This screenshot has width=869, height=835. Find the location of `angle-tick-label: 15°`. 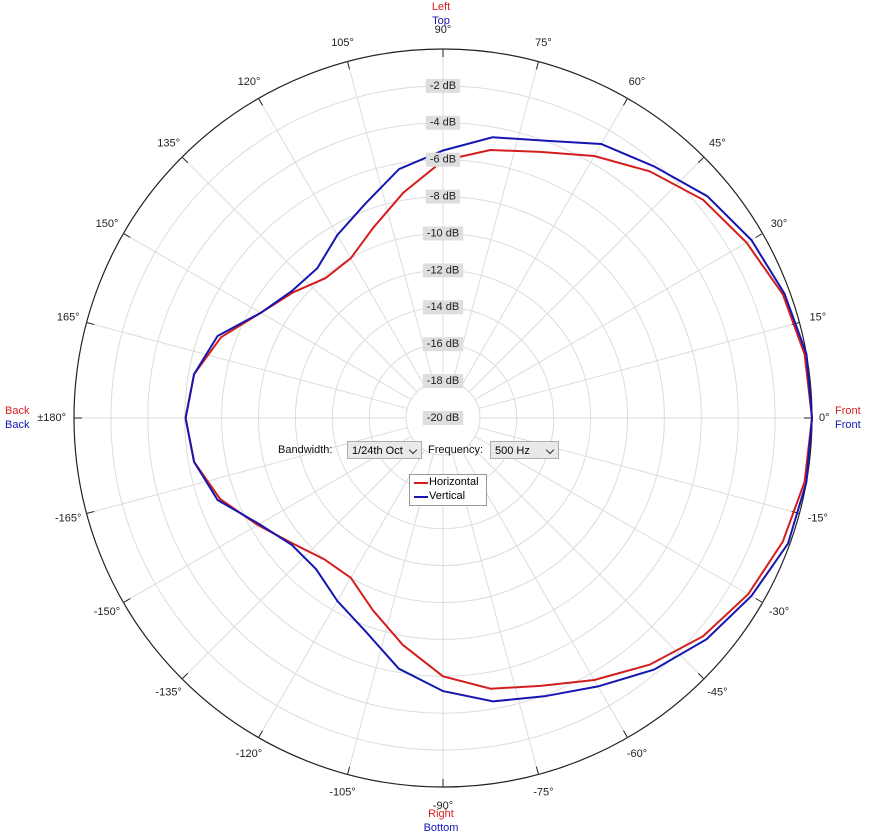

angle-tick-label: 15° is located at coordinates (817, 317).